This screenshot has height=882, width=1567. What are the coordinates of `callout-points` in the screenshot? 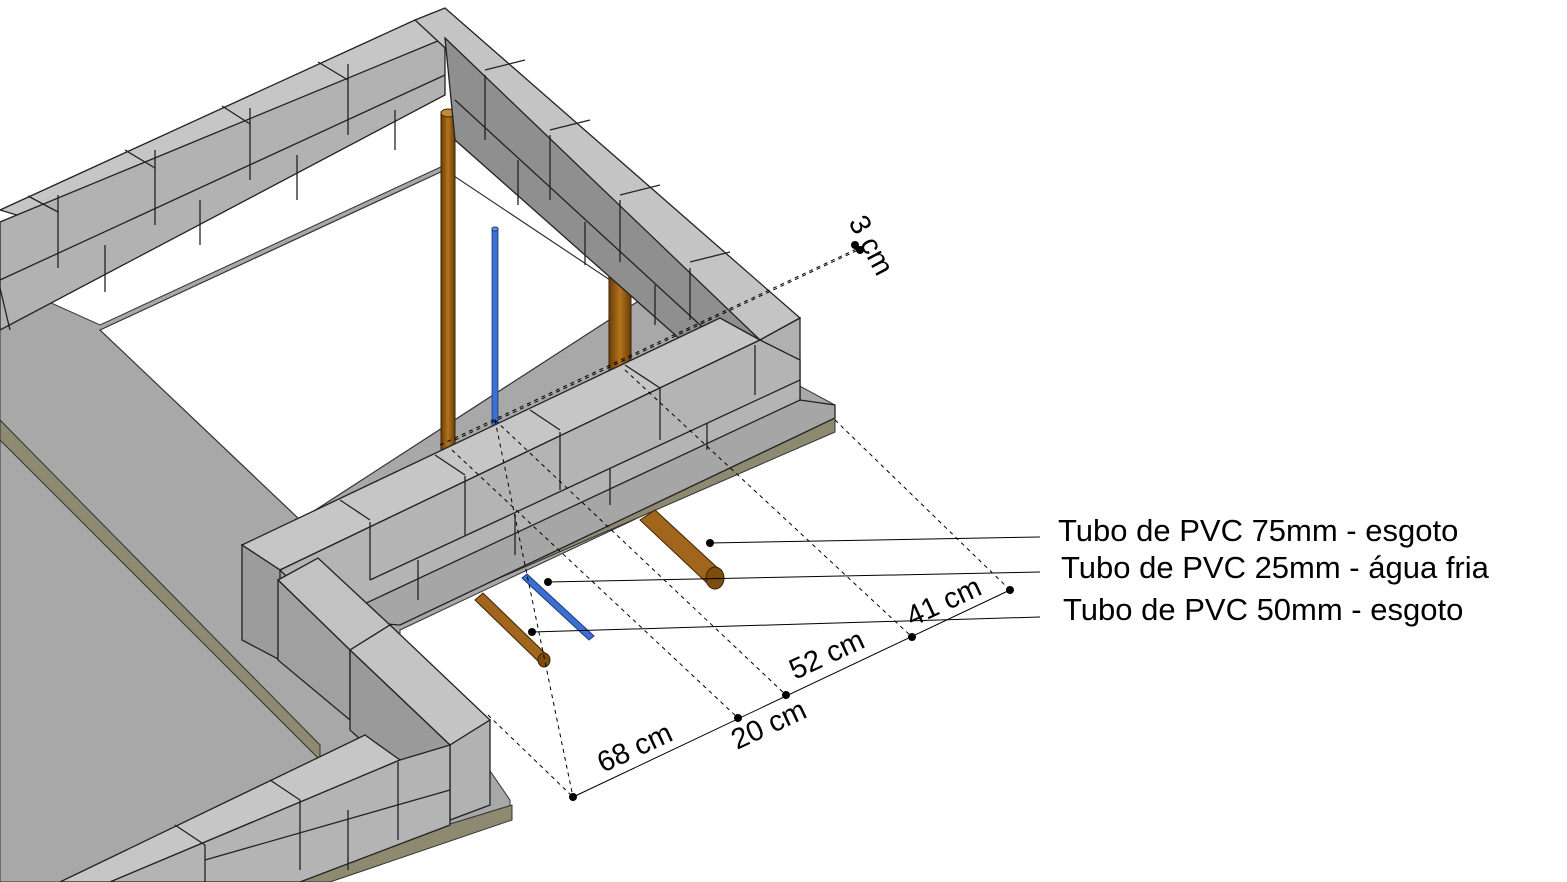 It's located at (621, 587).